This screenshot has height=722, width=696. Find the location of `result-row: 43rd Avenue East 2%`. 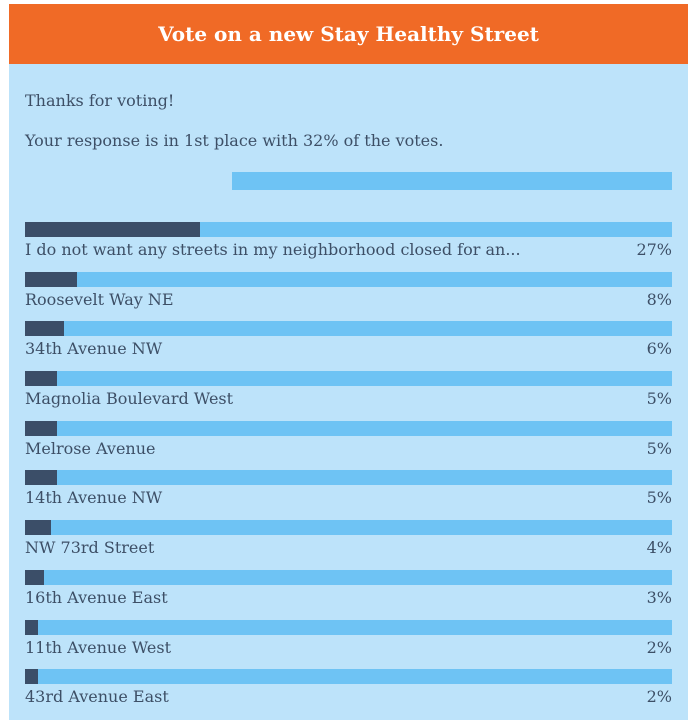

result-row: 43rd Avenue East 2% is located at coordinates (348, 694).